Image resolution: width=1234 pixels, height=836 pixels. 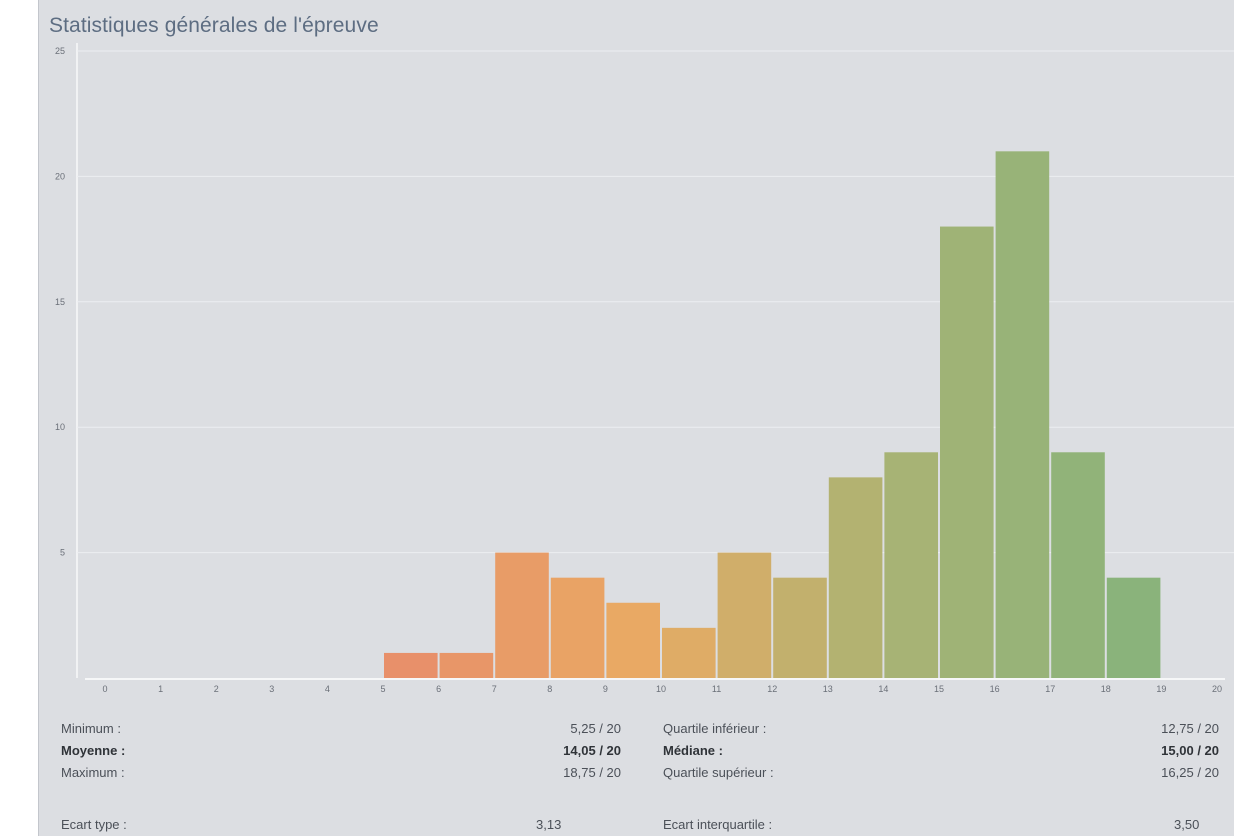 I want to click on x-tick-label: 4, so click(x=327, y=689).